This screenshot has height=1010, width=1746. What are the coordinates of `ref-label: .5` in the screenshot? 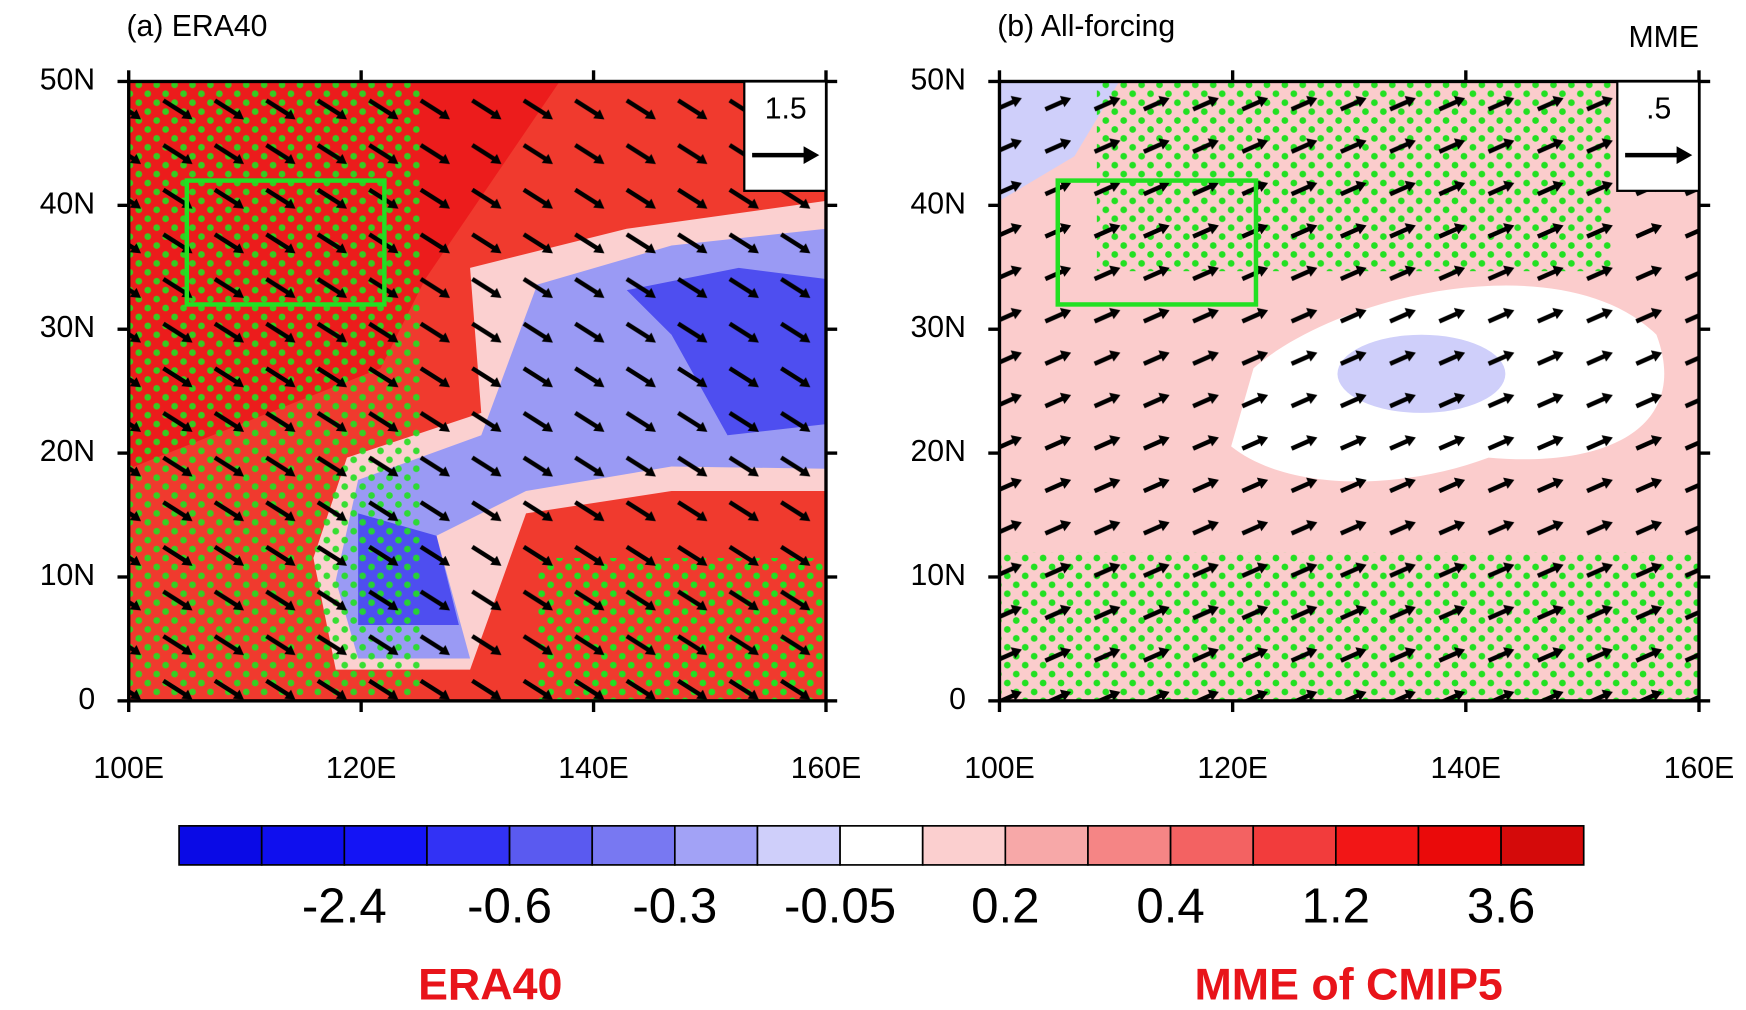 It's located at (1658, 108).